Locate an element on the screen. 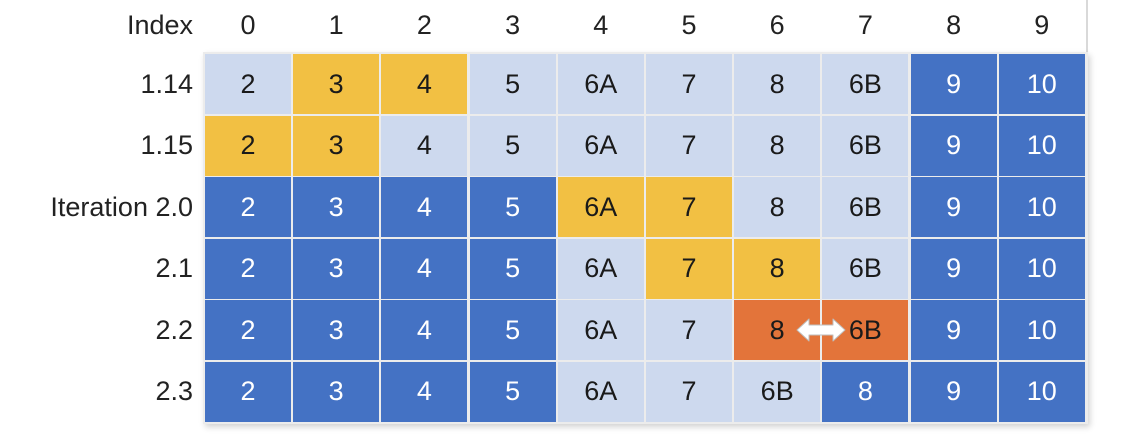 This screenshot has width=1148, height=437. column-index-5: 5 is located at coordinates (689, 24).